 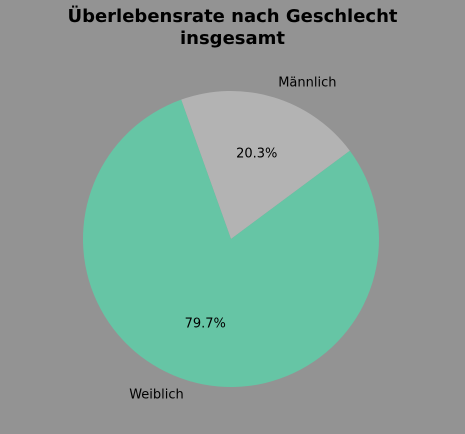 What do you see at coordinates (307, 83) in the screenshot?
I see `pie-category-label-mannlich: Männlich` at bounding box center [307, 83].